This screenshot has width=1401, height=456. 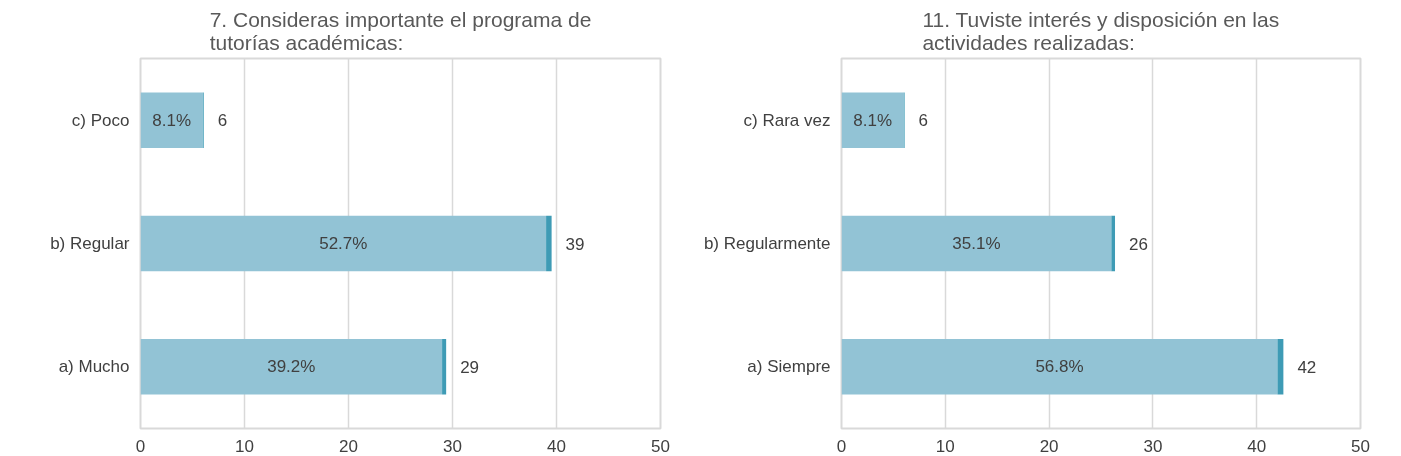 I want to click on data-label: 42, so click(x=1307, y=367).